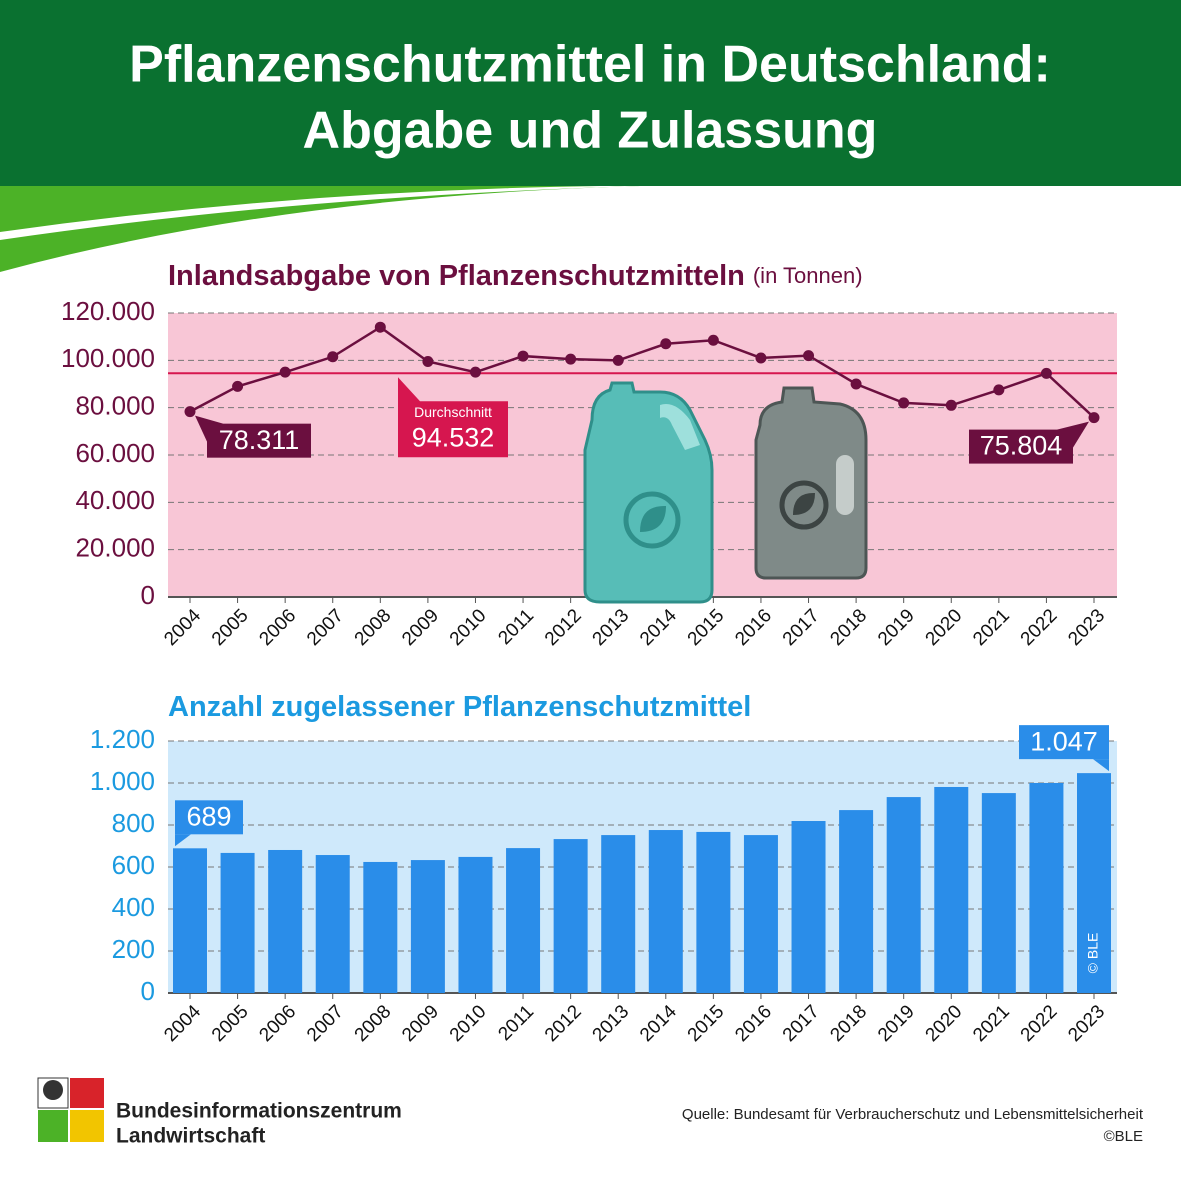 This screenshot has width=1181, height=1181. Describe the element at coordinates (808, 275) in the screenshot. I see `chart-unit: (in Tonnen)` at that location.